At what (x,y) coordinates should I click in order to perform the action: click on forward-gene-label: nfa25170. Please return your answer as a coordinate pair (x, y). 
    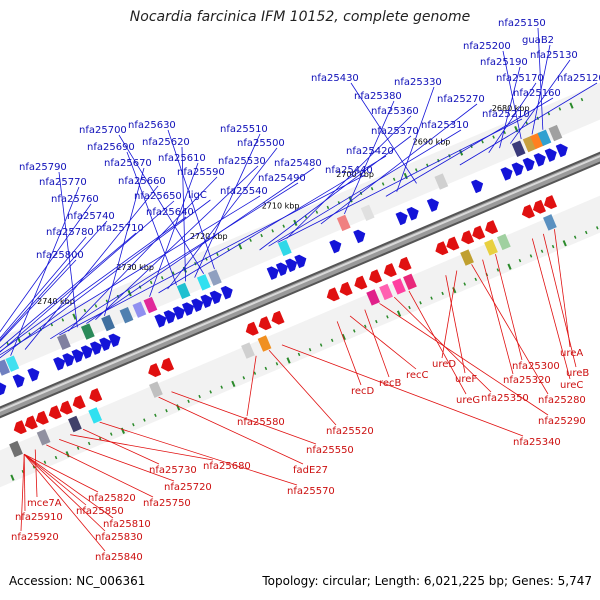
    Looking at the image, I should click on (520, 78).